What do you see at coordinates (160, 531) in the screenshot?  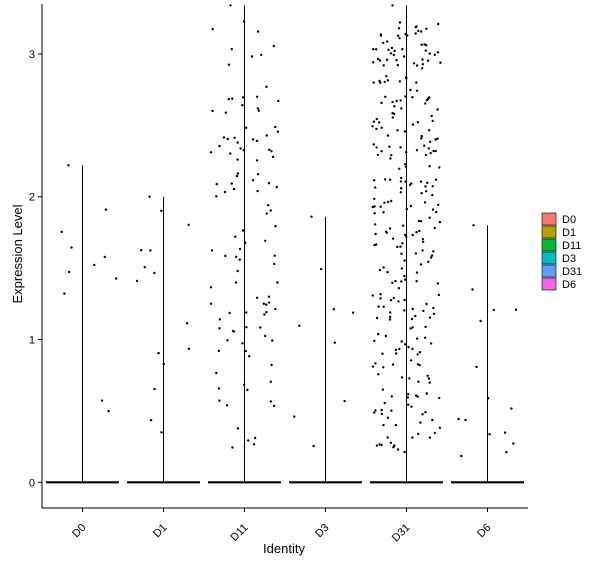 I see `x-tick-label: D1` at bounding box center [160, 531].